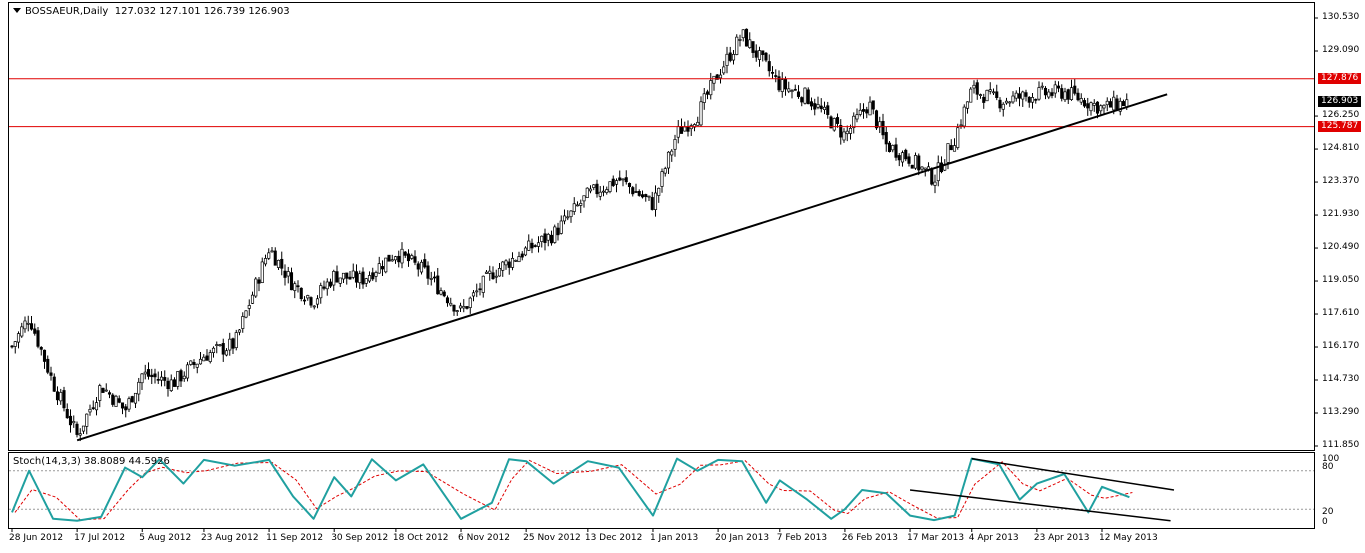 This screenshot has width=1365, height=553. I want to click on stochastic-plot-frame, so click(661, 490).